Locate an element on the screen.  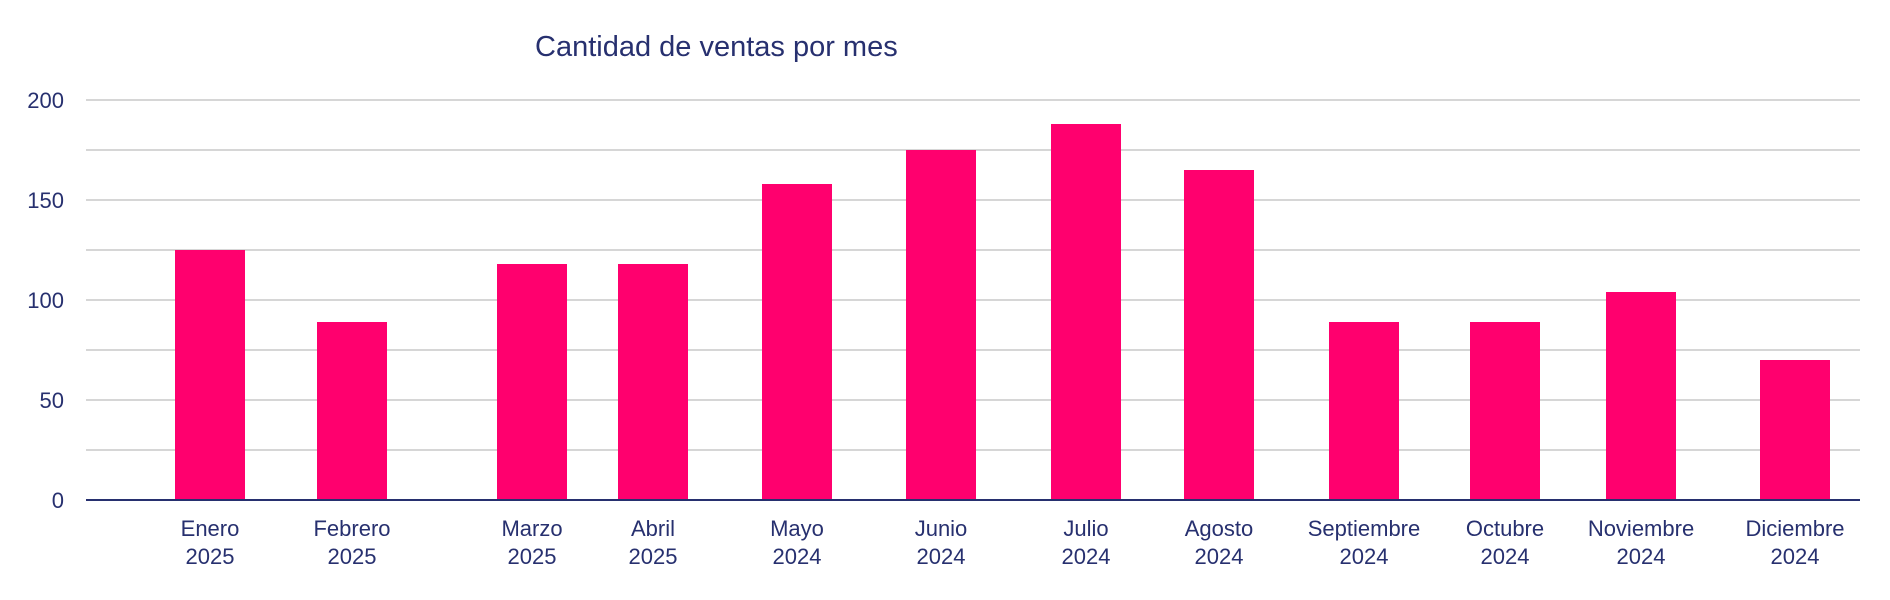
y-axis-ticks: 0 50 100 150 200 is located at coordinates (45, 300).